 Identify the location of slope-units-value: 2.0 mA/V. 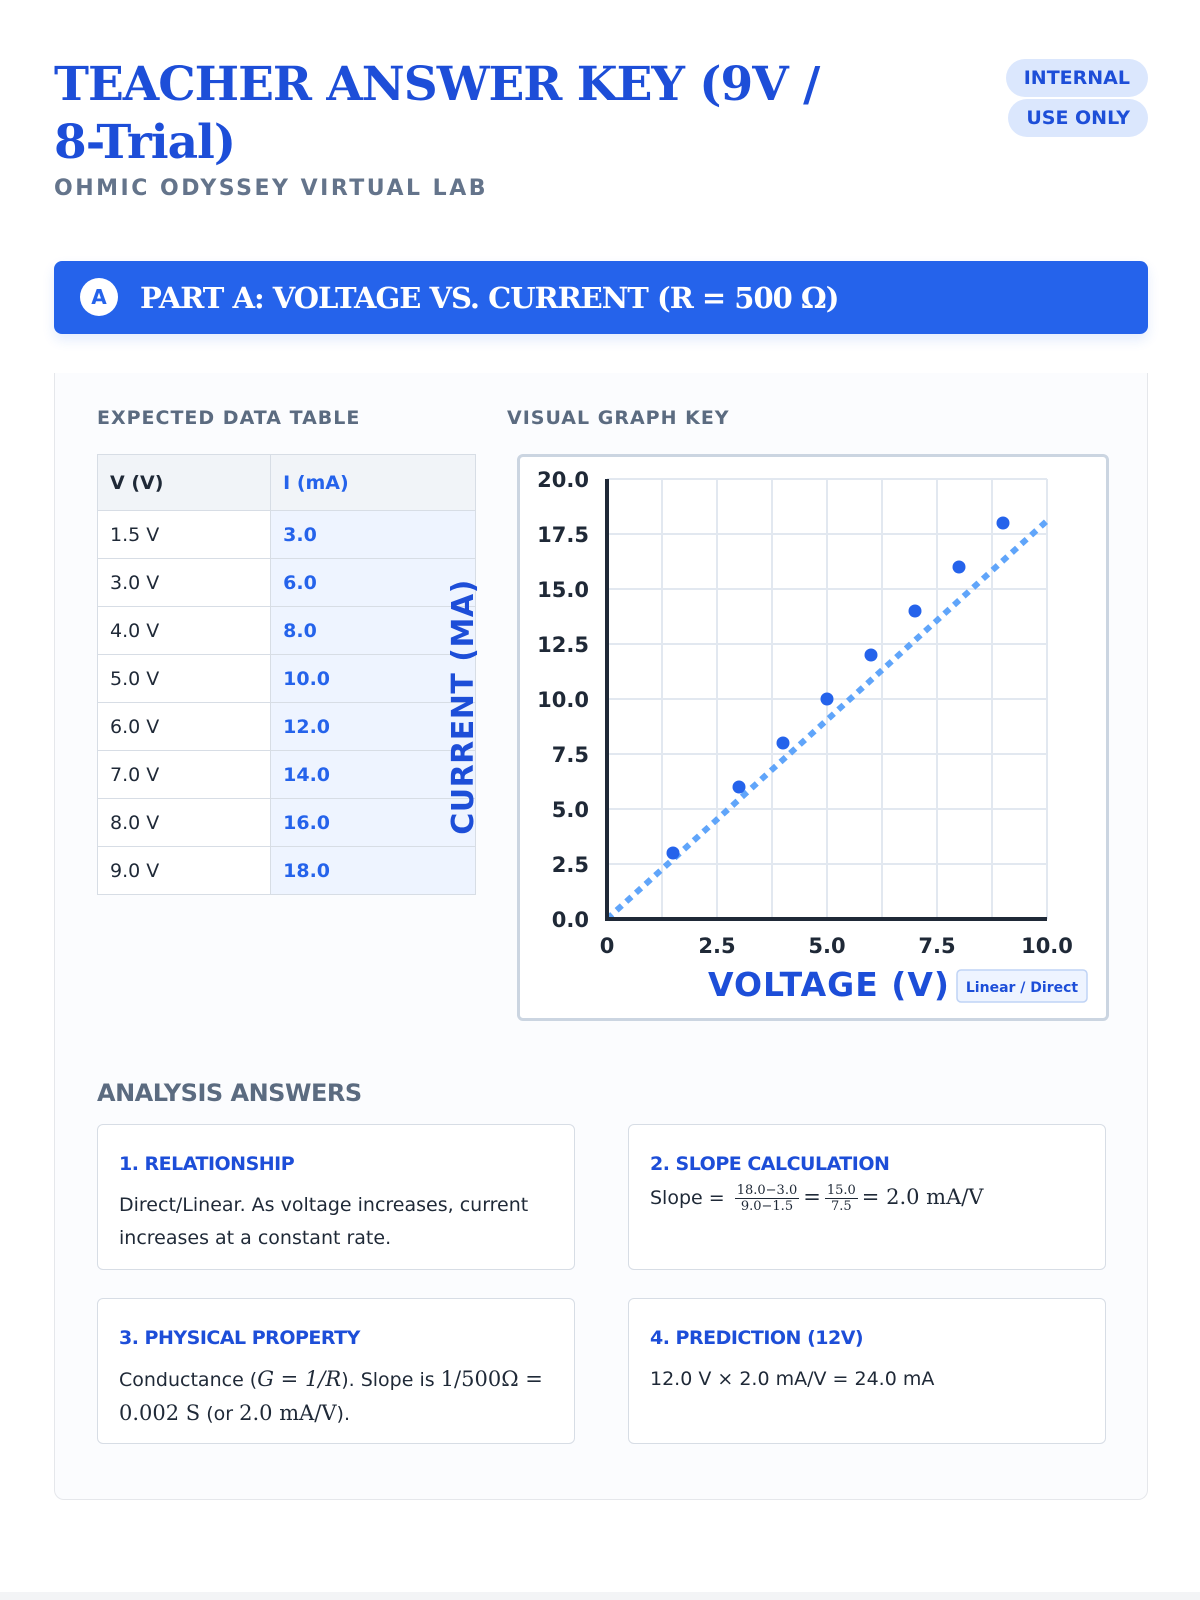
(288, 1413).